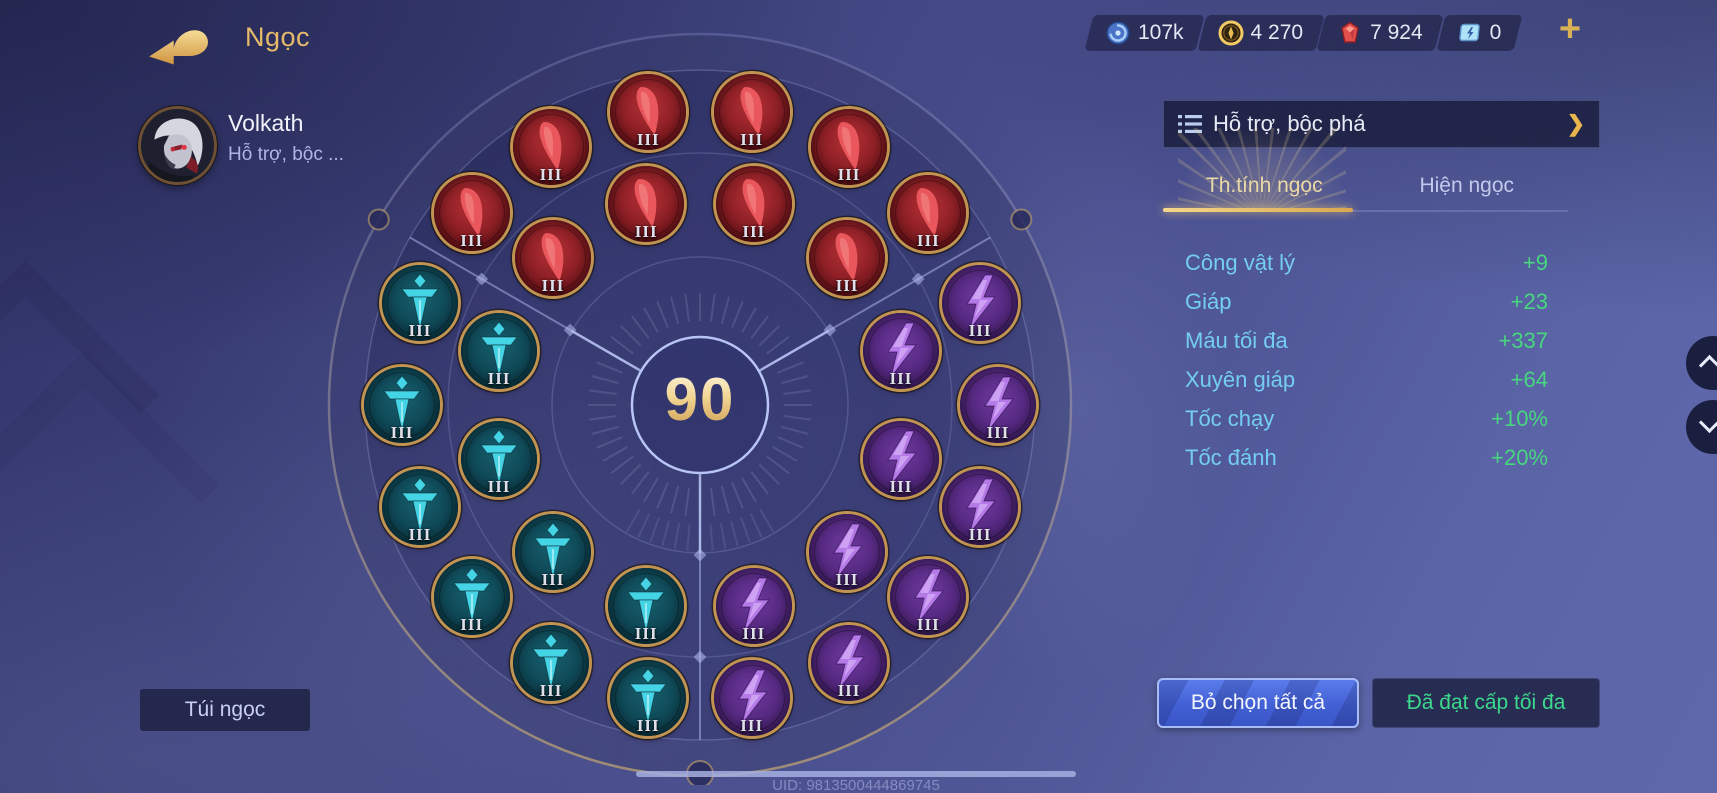 The width and height of the screenshot is (1717, 793). What do you see at coordinates (1396, 32) in the screenshot?
I see `currency-value: 7 924` at bounding box center [1396, 32].